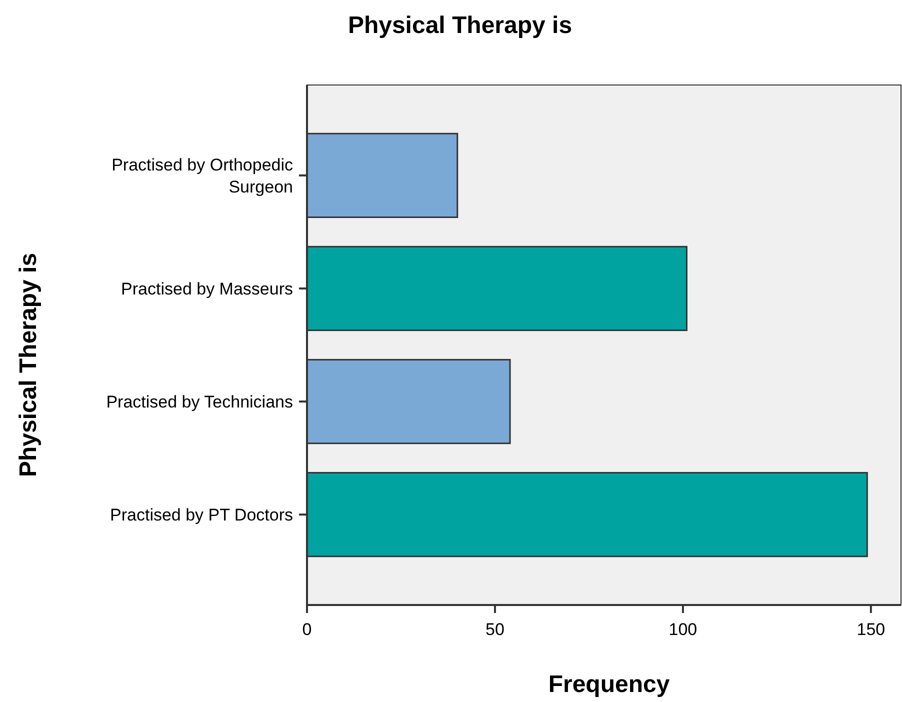  I want to click on y-axis-title: Physical Therapy is, so click(28, 365).